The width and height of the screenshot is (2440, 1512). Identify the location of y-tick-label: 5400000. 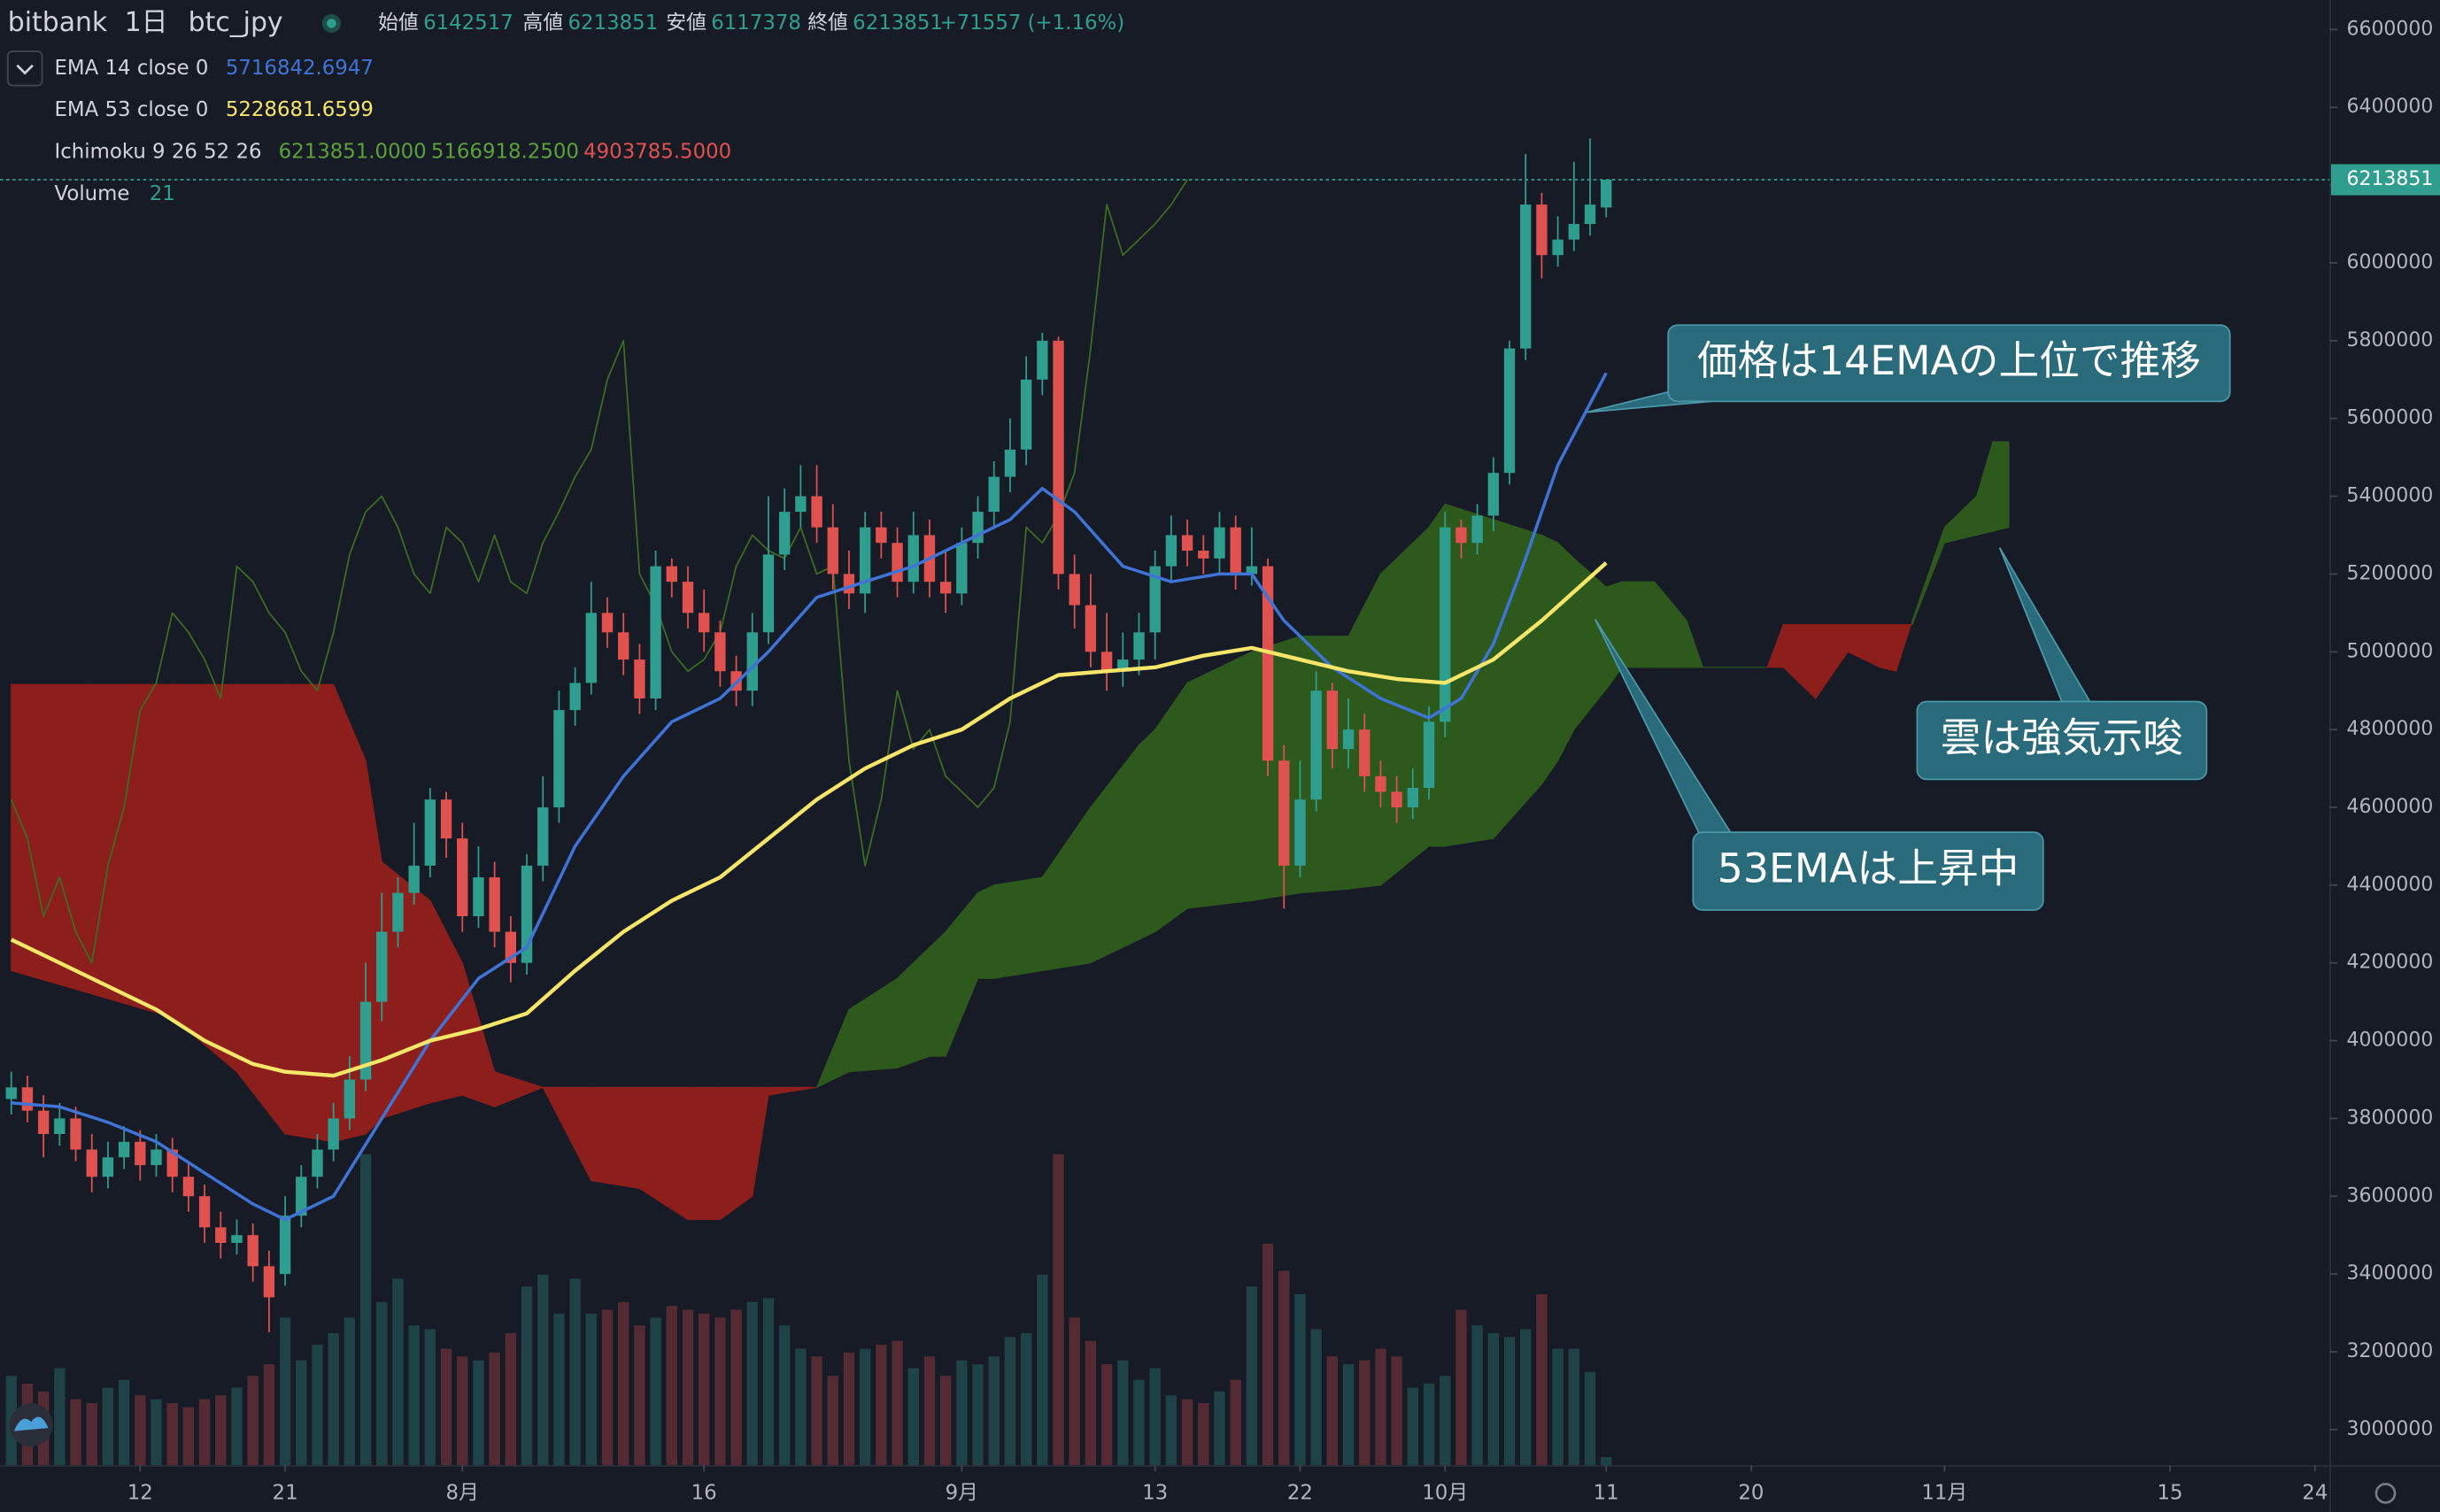
(2390, 496).